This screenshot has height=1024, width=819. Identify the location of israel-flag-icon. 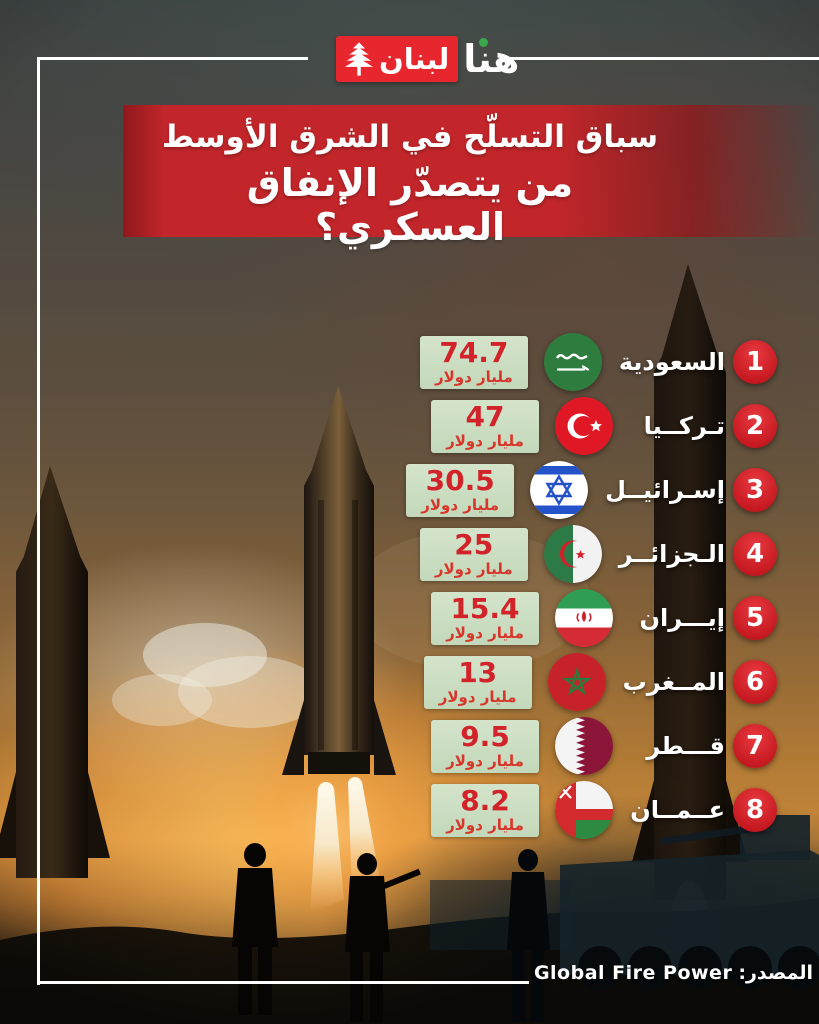
(559, 490).